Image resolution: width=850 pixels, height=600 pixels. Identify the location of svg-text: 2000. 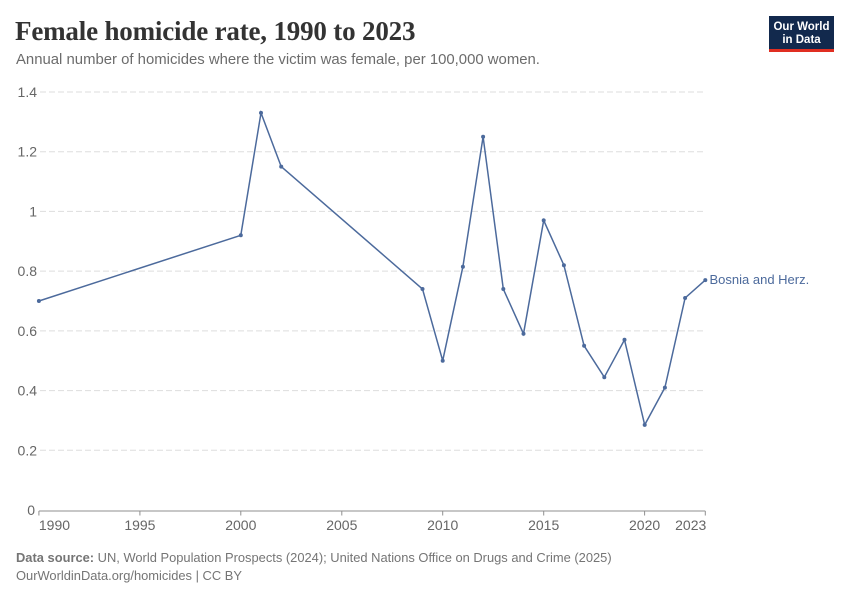
(240, 525).